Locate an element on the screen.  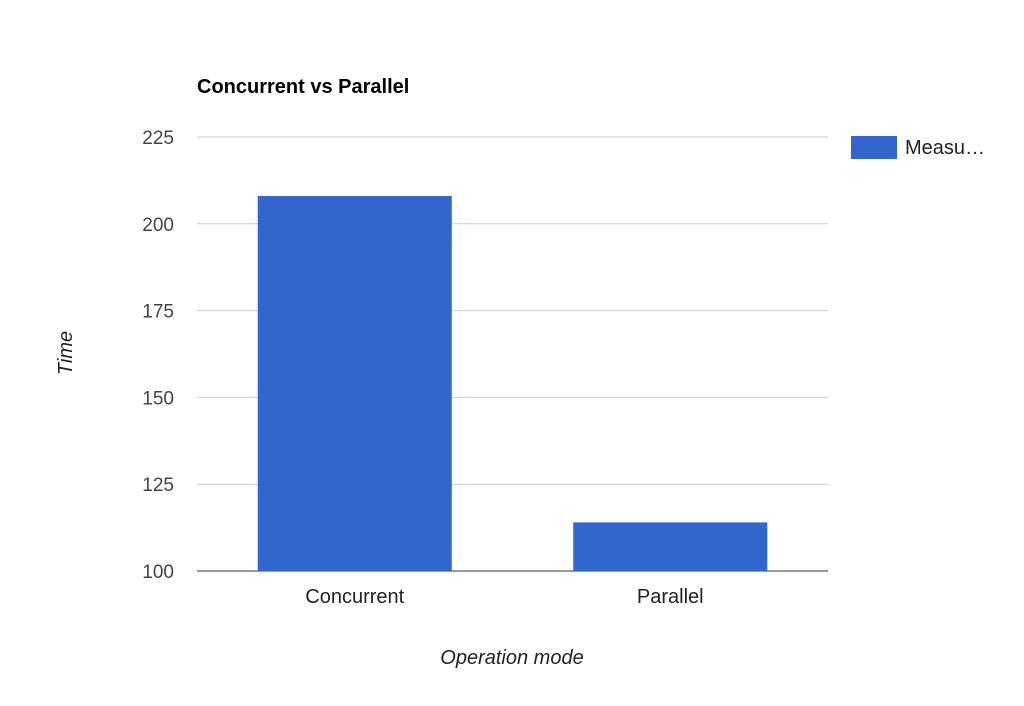
y-tick-label: 200 is located at coordinates (158, 225).